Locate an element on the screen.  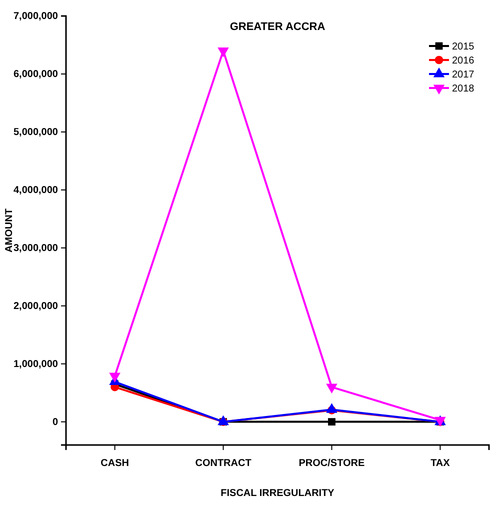
x-axis-title: FISCAL IRREGULARITY is located at coordinates (277, 493).